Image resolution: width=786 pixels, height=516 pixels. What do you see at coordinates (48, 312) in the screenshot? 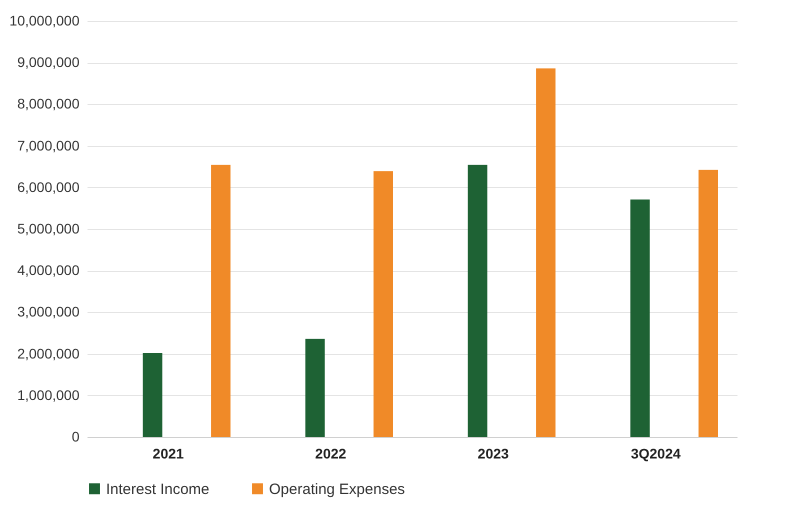
I see `y-tick-label: 3,000,000` at bounding box center [48, 312].